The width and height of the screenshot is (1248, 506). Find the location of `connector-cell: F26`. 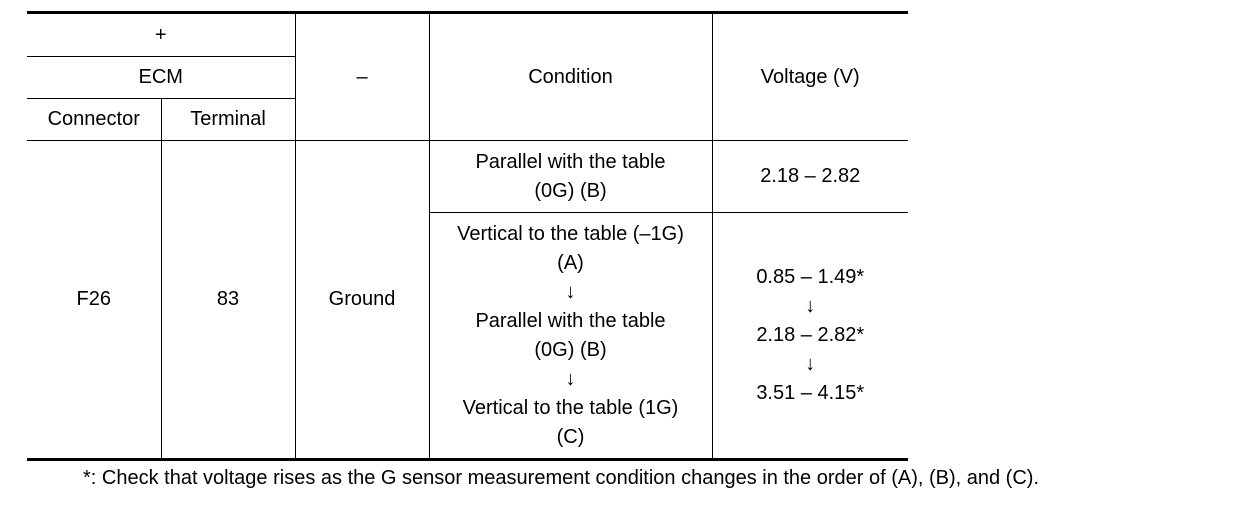

connector-cell: F26 is located at coordinates (94, 300).